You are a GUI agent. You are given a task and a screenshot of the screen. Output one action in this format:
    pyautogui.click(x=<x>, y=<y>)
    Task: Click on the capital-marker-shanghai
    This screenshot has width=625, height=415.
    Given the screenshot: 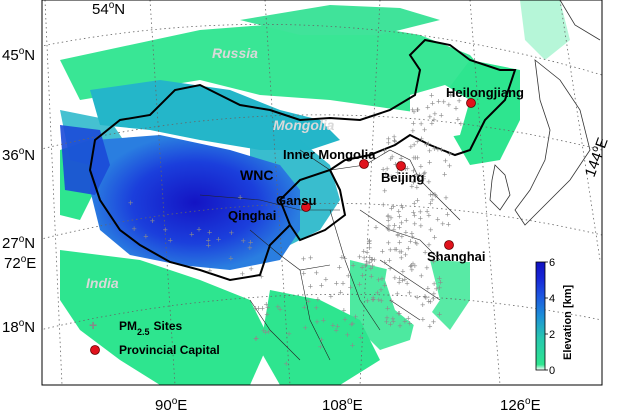 What is the action you would take?
    pyautogui.click(x=449, y=245)
    